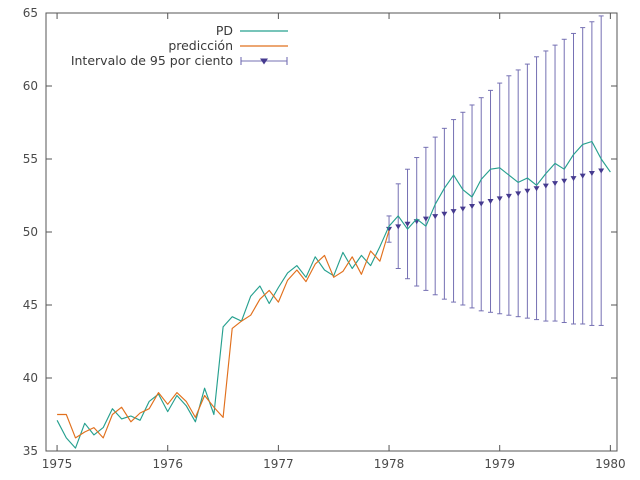 The height and width of the screenshot is (480, 640). Describe the element at coordinates (57, 464) in the screenshot. I see `x-tick-label: 1975` at that location.